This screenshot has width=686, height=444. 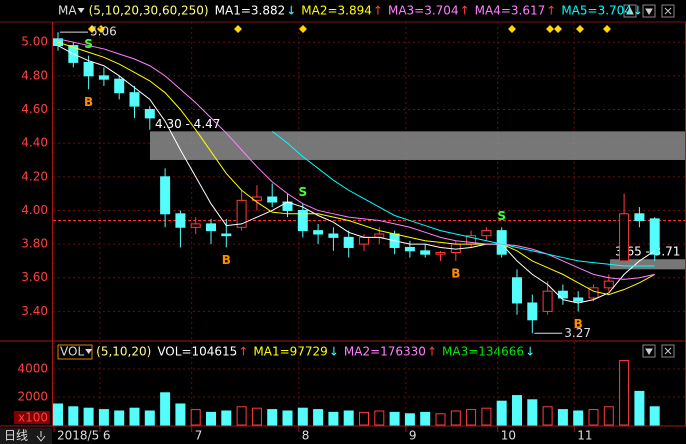 What do you see at coordinates (34, 210) in the screenshot?
I see `y-tick-label: 4.00` at bounding box center [34, 210].